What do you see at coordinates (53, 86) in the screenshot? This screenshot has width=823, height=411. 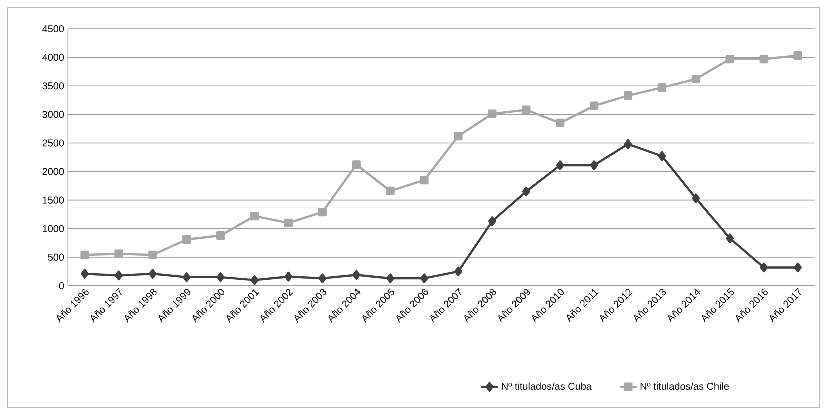 I see `y-tick-label: 3500` at bounding box center [53, 86].